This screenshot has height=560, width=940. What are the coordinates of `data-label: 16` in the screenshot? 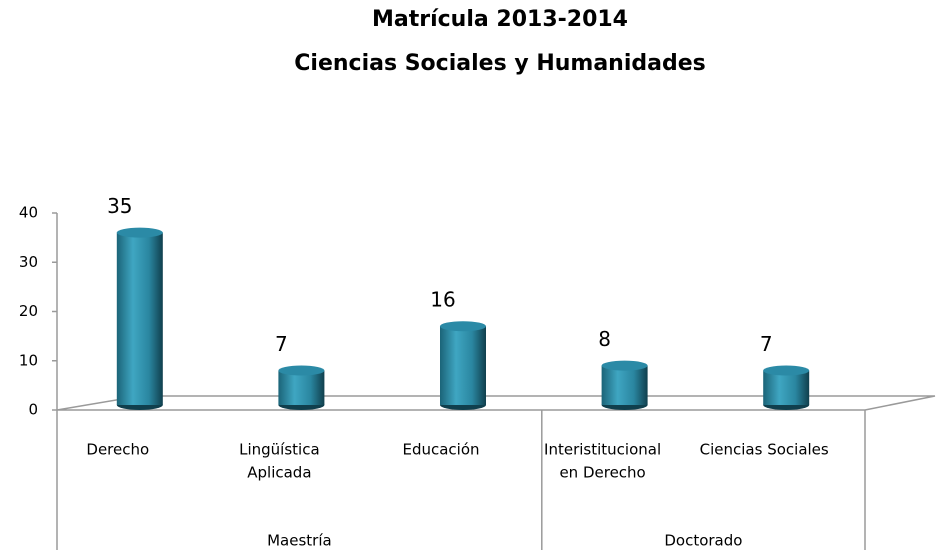 It's located at (442, 300).